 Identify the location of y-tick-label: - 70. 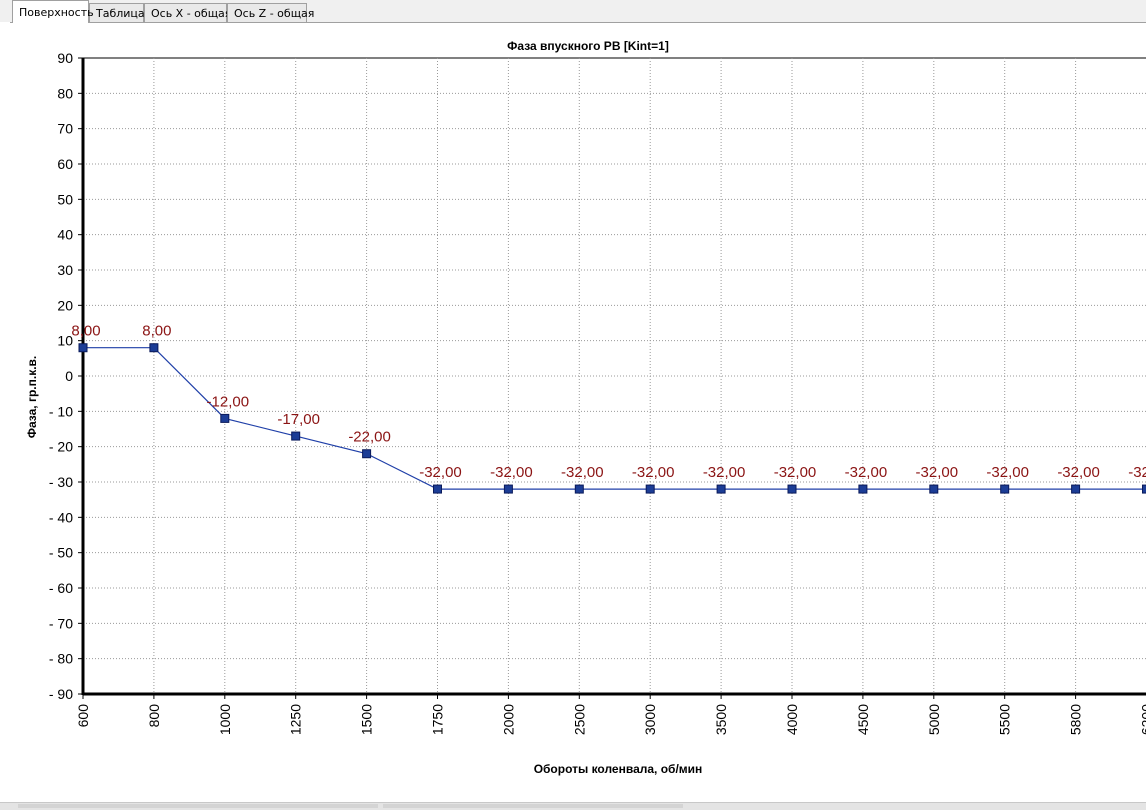
(61, 623).